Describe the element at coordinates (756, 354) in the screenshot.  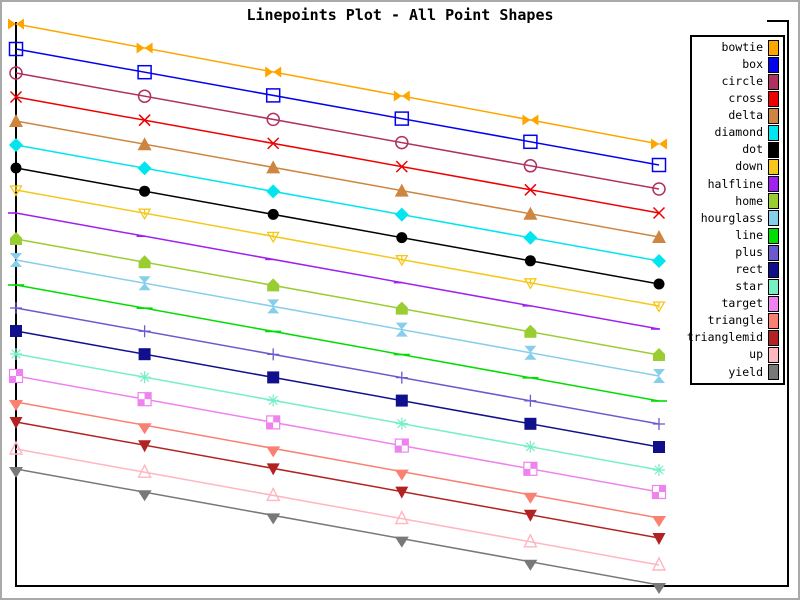
I see `legend-label: up` at that location.